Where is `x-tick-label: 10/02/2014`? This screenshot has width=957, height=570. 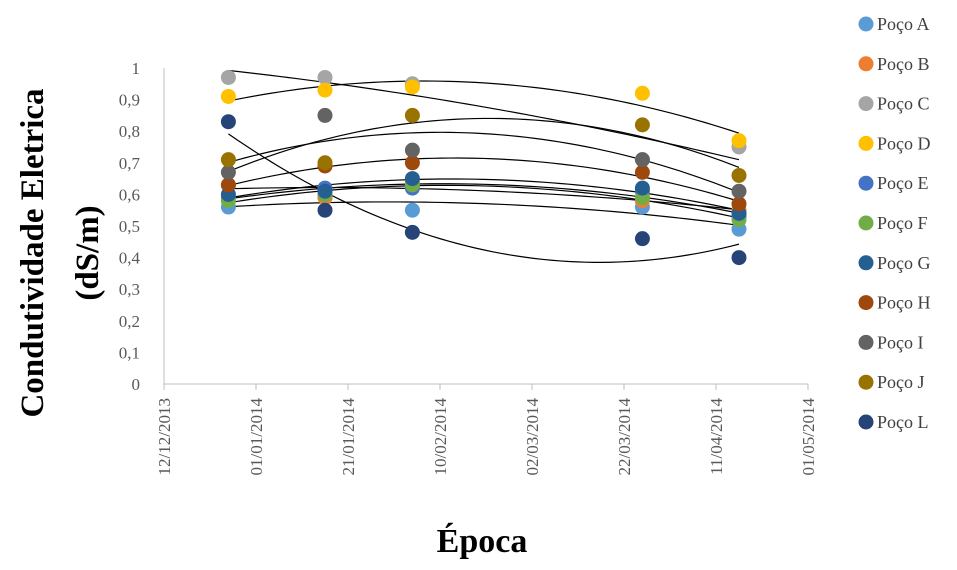
x-tick-label: 10/02/2014 is located at coordinates (440, 437).